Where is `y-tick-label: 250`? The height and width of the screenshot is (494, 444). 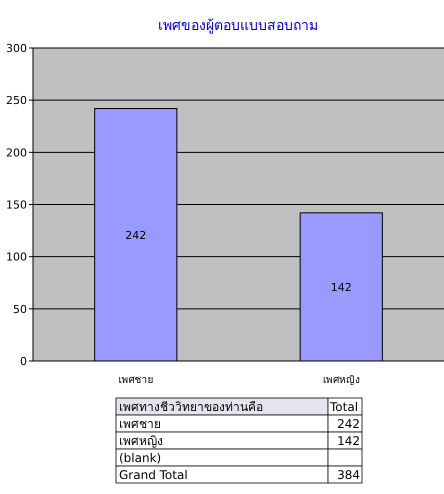 y-tick-label: 250 is located at coordinates (16, 101).